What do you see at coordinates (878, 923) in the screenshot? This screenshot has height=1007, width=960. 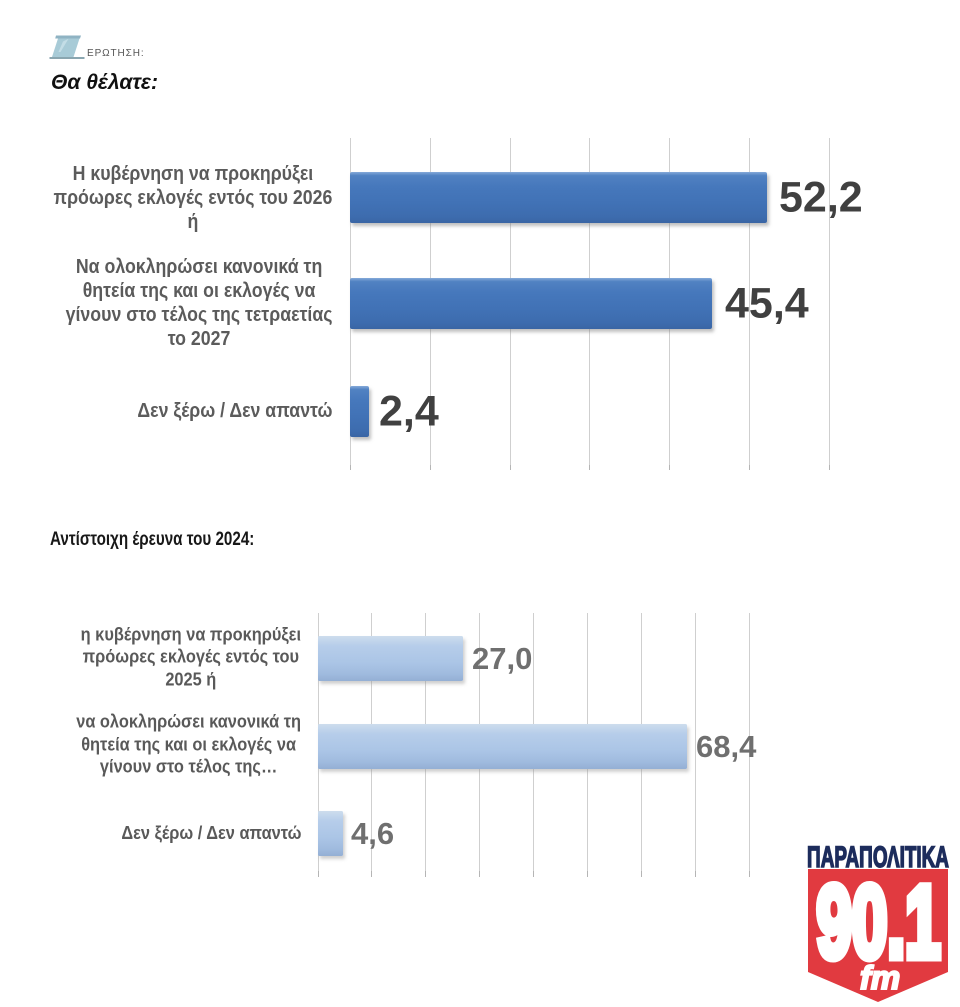 I see `svg-text: 90.1` at bounding box center [878, 923].